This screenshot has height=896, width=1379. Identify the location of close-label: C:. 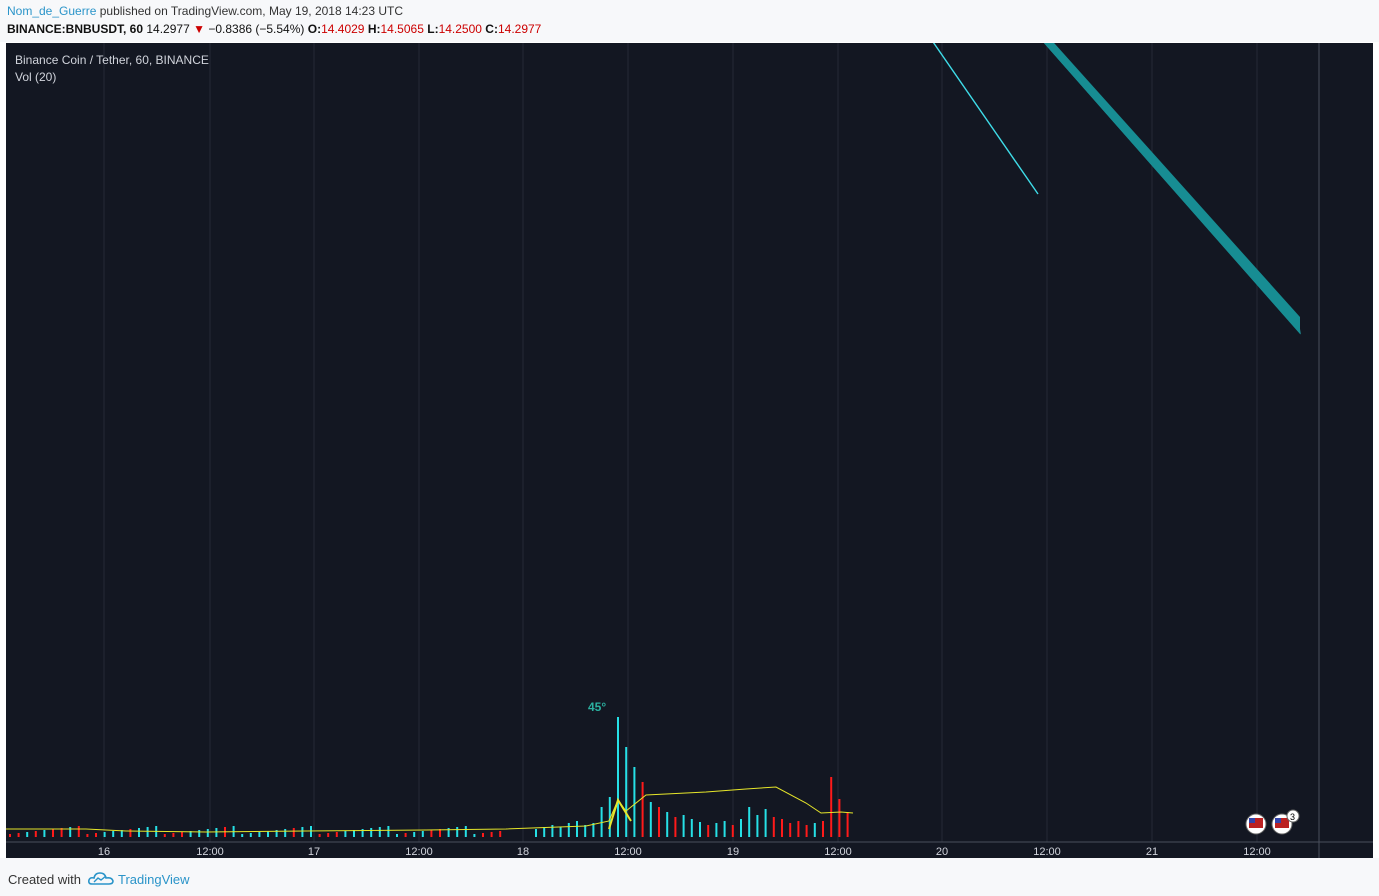
(491, 29).